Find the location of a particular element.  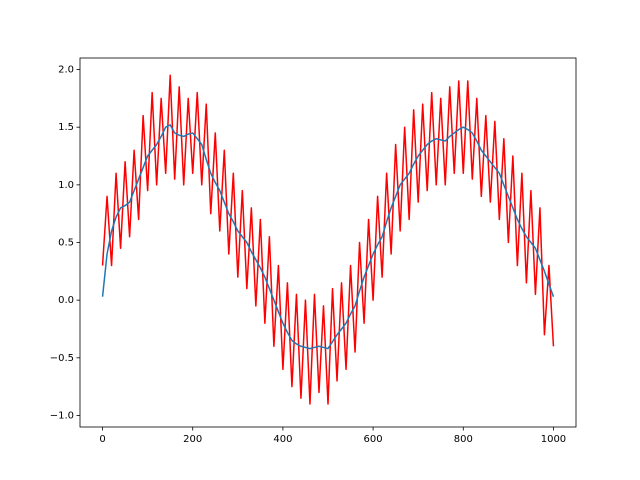

y-tick-label: −0.5 is located at coordinates (62, 358).